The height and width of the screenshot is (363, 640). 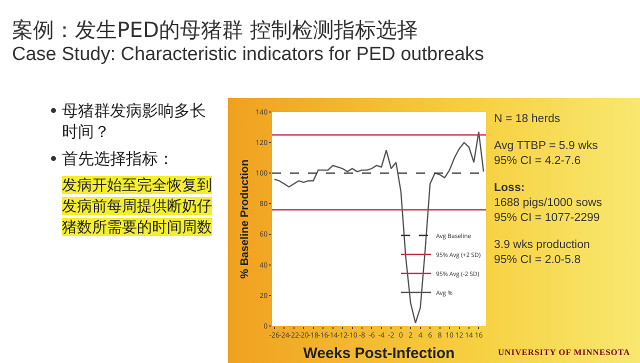 I want to click on chart-title: 案例：发生PED的母猪群 控制检测指标选择, so click(x=215, y=30).